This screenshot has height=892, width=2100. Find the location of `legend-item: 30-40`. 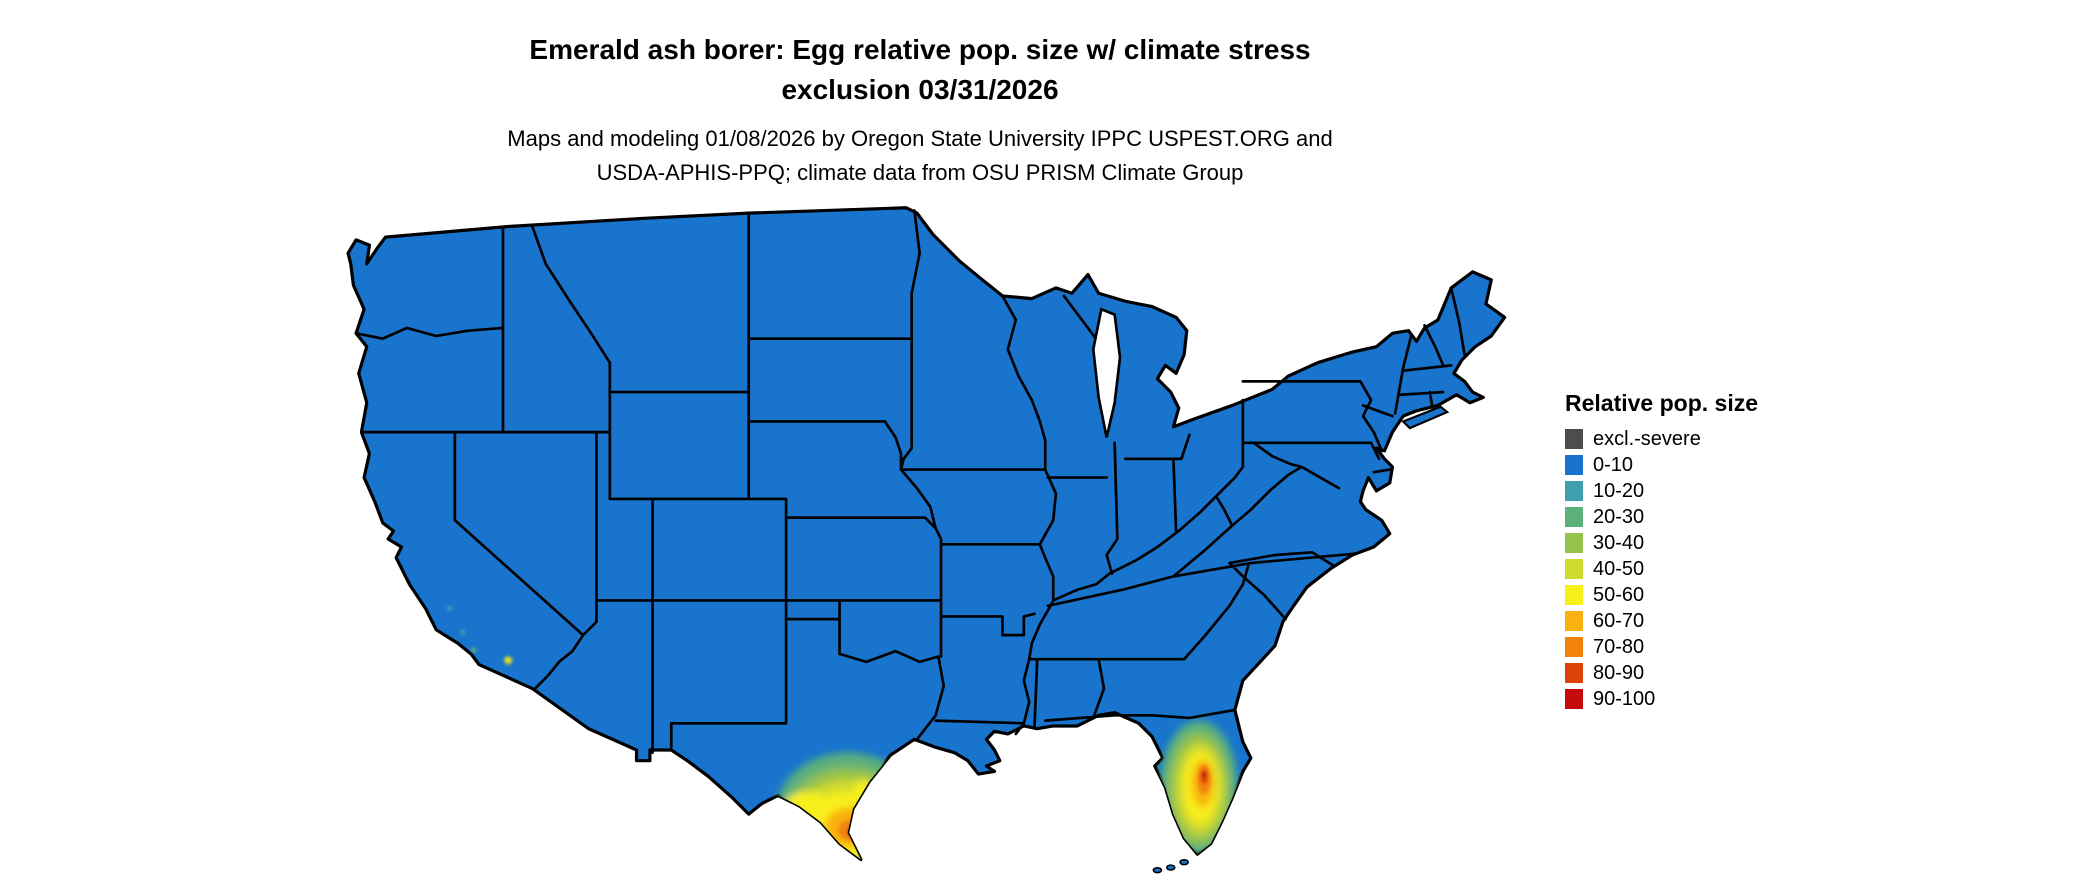

legend-item: 30-40 is located at coordinates (1695, 542).